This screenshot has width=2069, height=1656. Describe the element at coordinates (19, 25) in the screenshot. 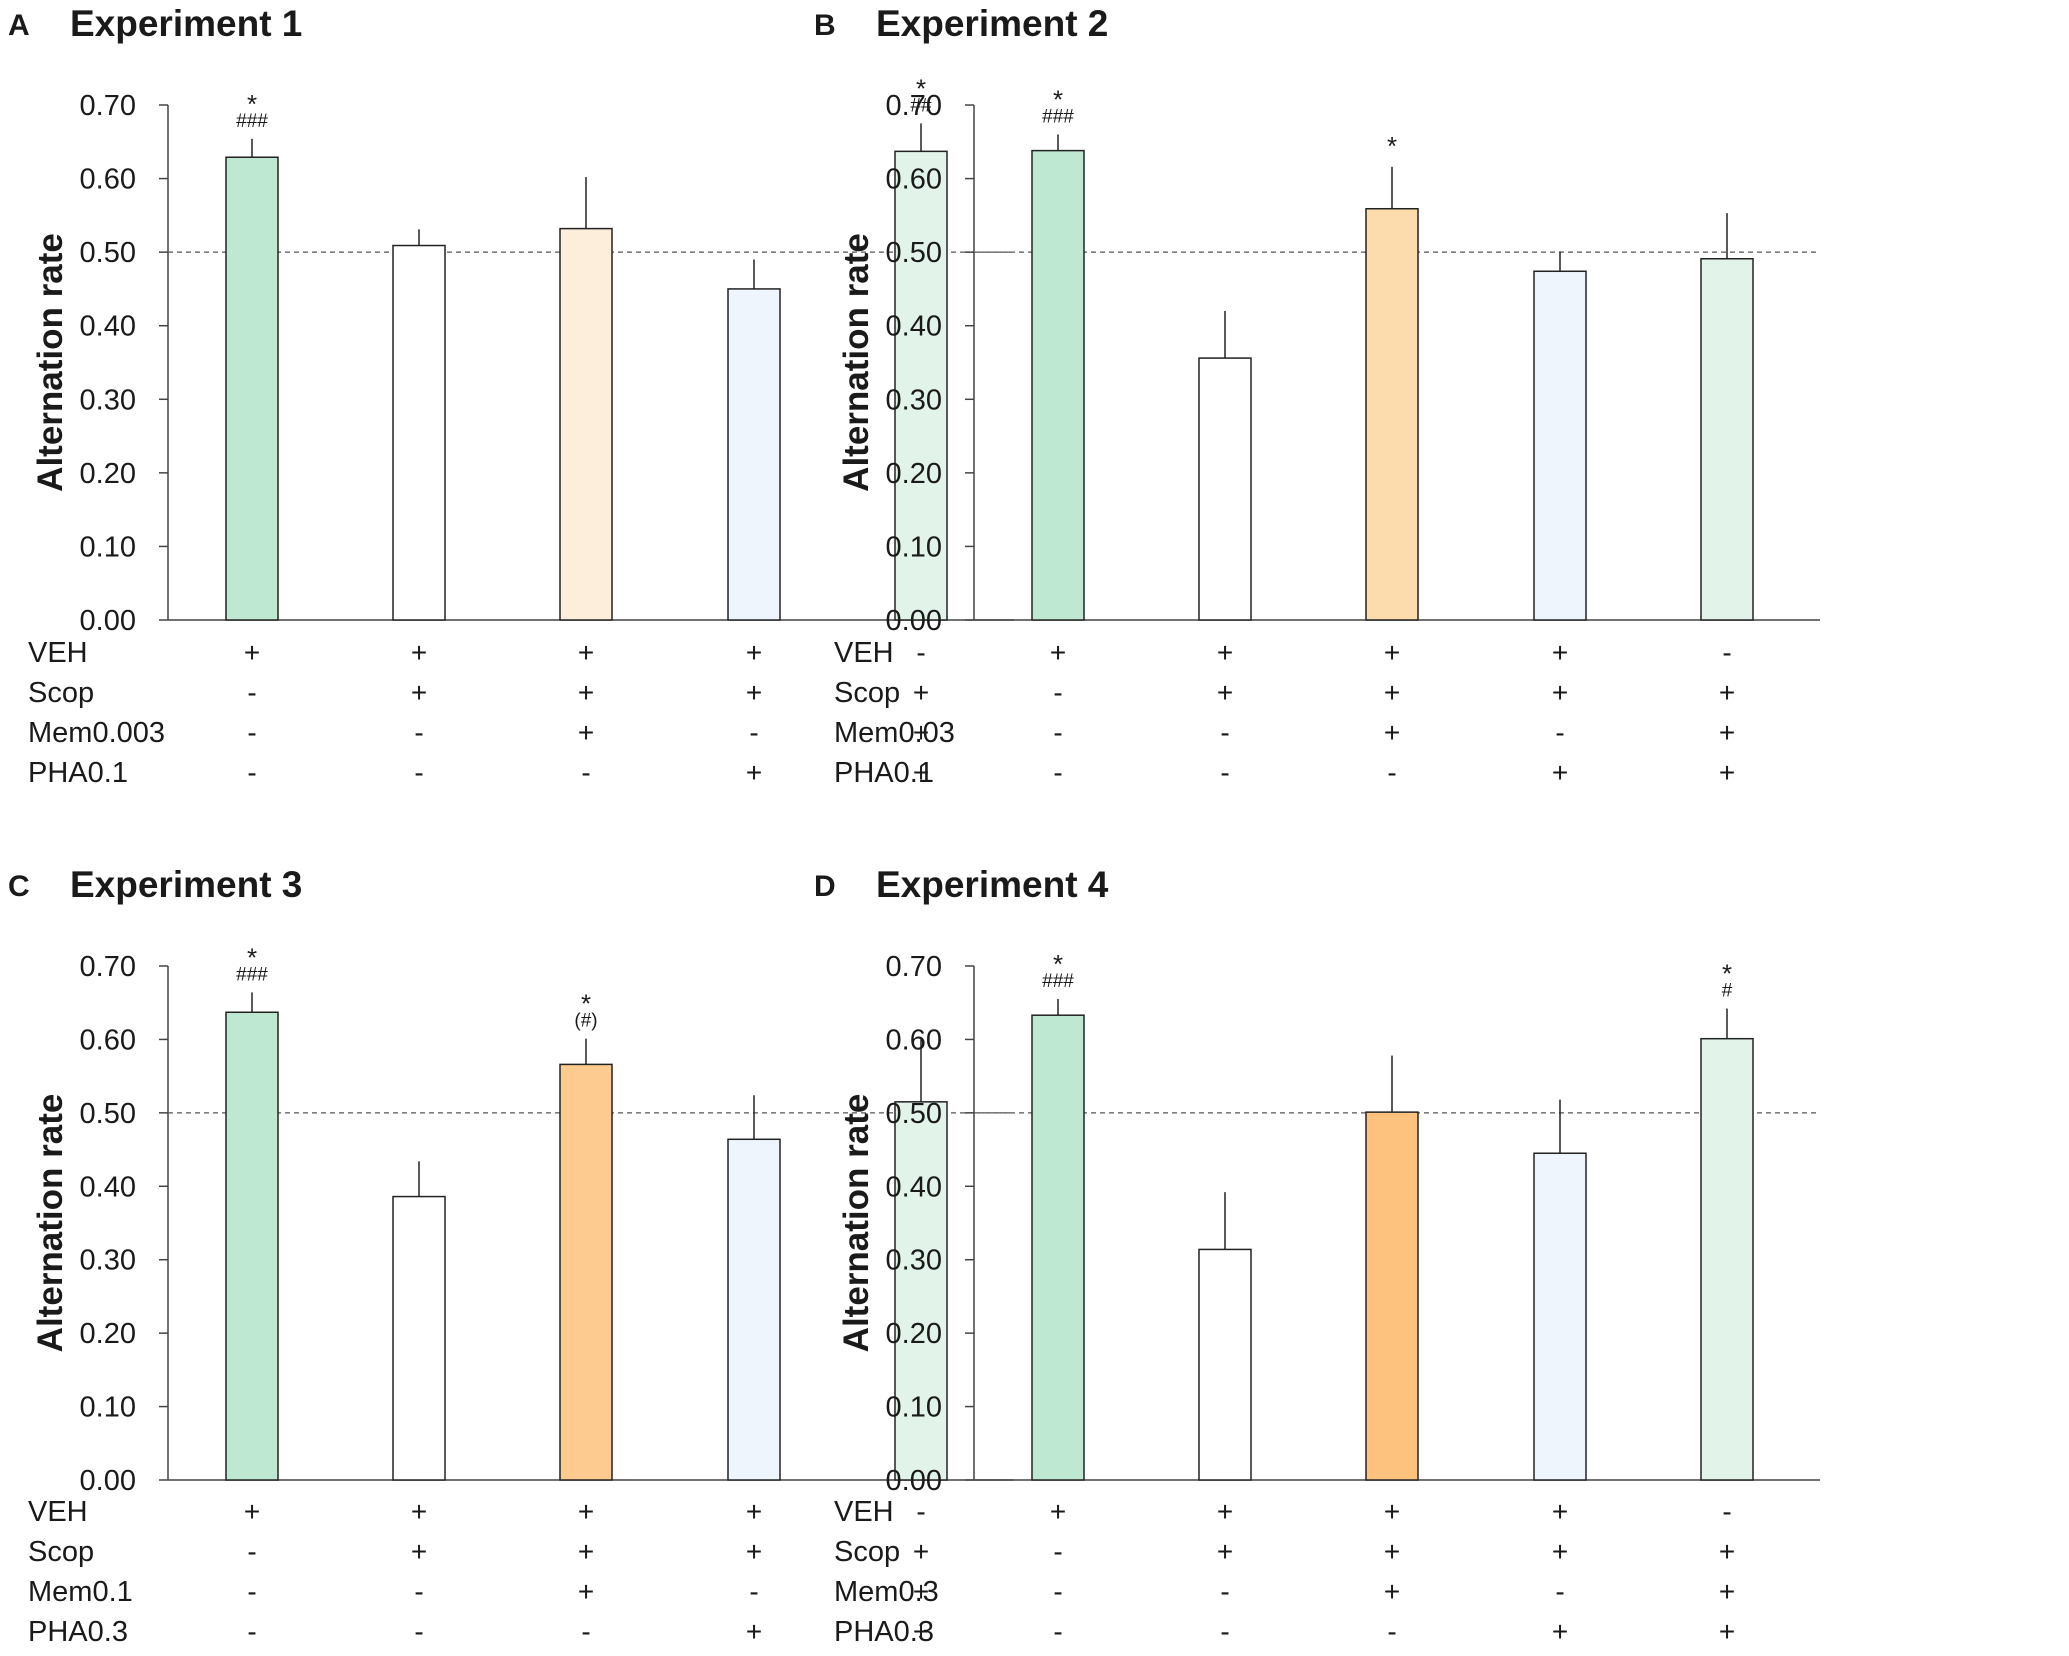

I see `panel-letter: A` at that location.